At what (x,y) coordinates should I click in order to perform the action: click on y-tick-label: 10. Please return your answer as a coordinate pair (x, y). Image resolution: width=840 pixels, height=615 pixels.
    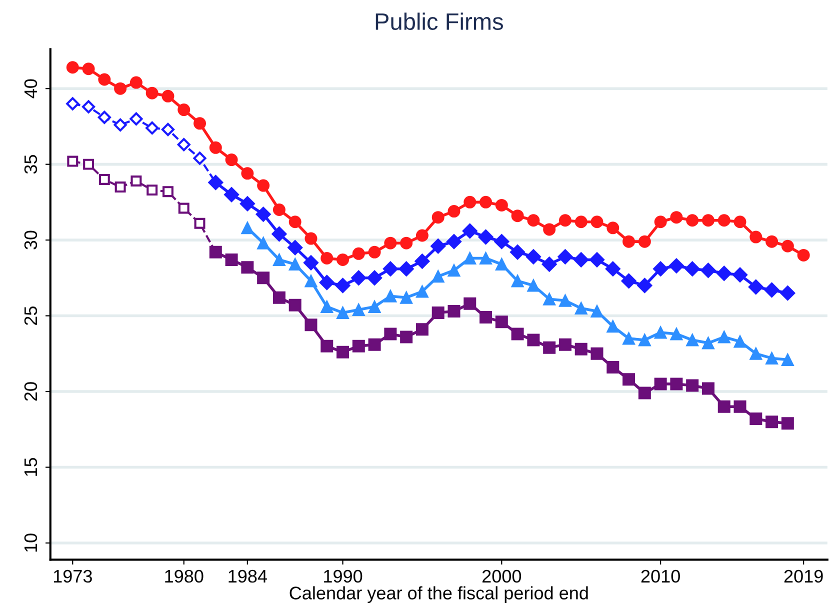
    Looking at the image, I should click on (31, 543).